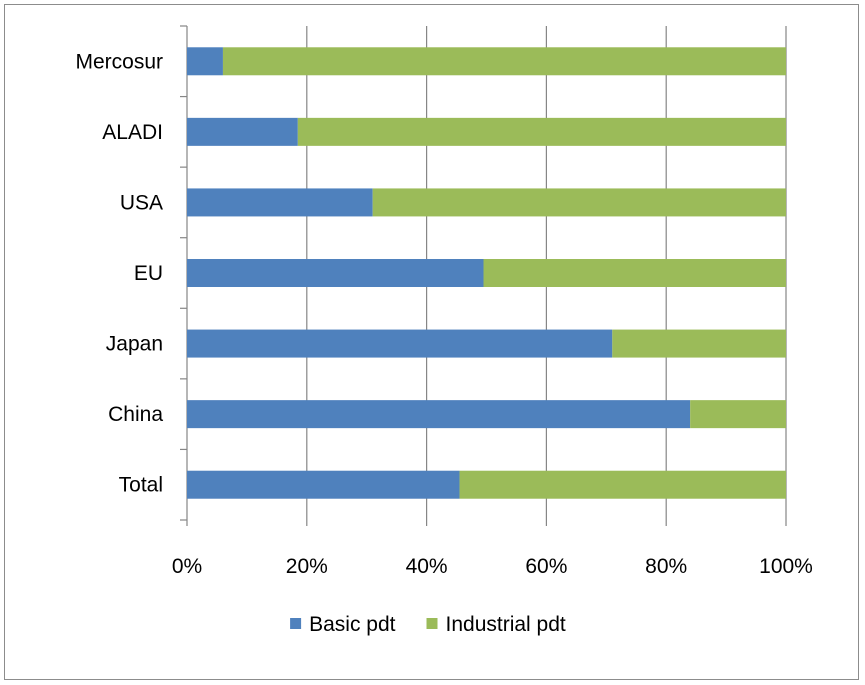 The image size is (865, 685). What do you see at coordinates (307, 566) in the screenshot?
I see `x-tick-label-20: 20%` at bounding box center [307, 566].